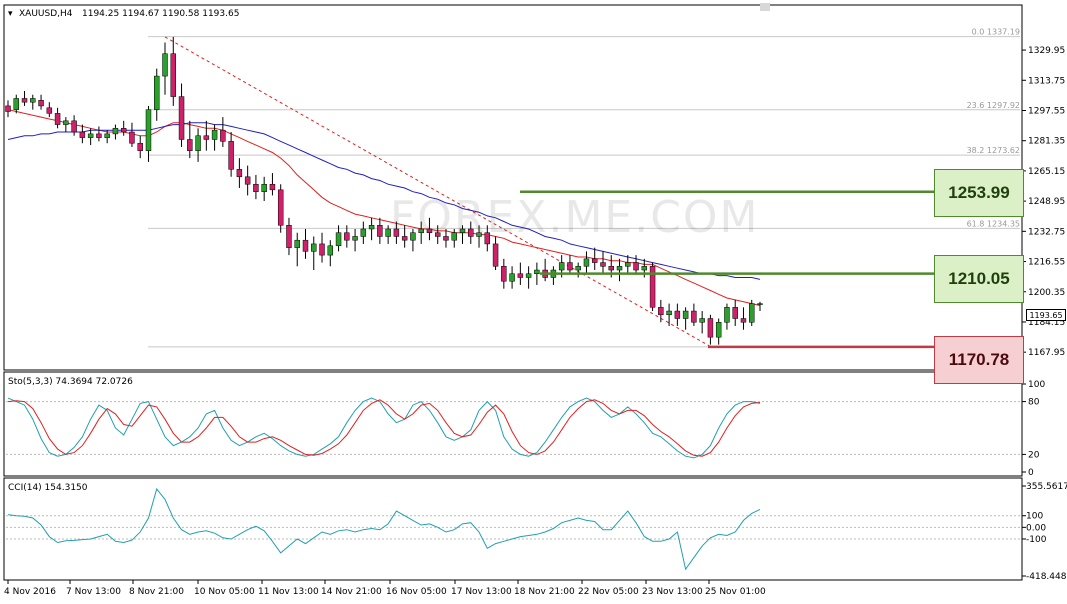 The image size is (1067, 604). I want to click on y-tick-label: 1265.15, so click(1046, 172).